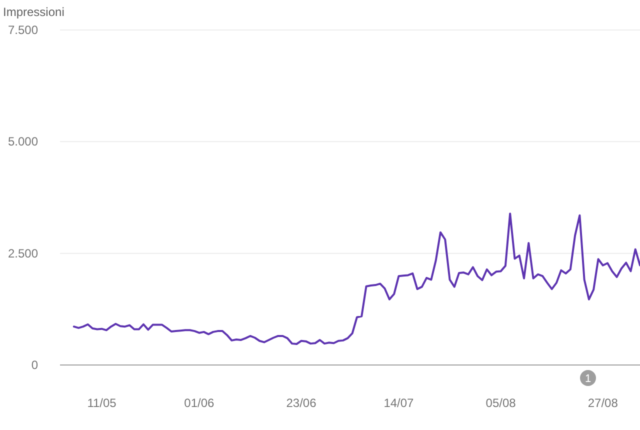 This screenshot has width=640, height=430. Describe the element at coordinates (23, 141) in the screenshot. I see `y-tick-label: 5.000` at that location.